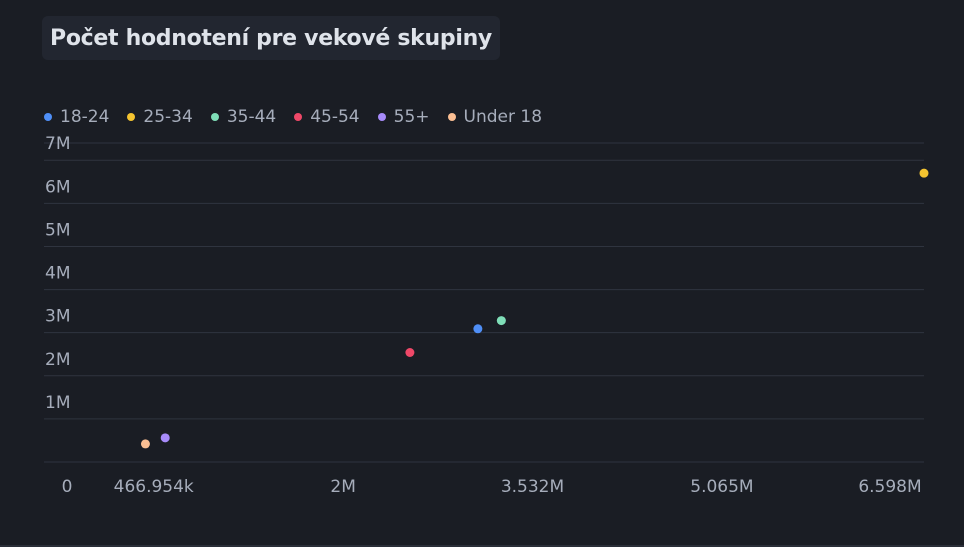  Describe the element at coordinates (251, 117) in the screenshot. I see `legend-label: 35-44` at that location.